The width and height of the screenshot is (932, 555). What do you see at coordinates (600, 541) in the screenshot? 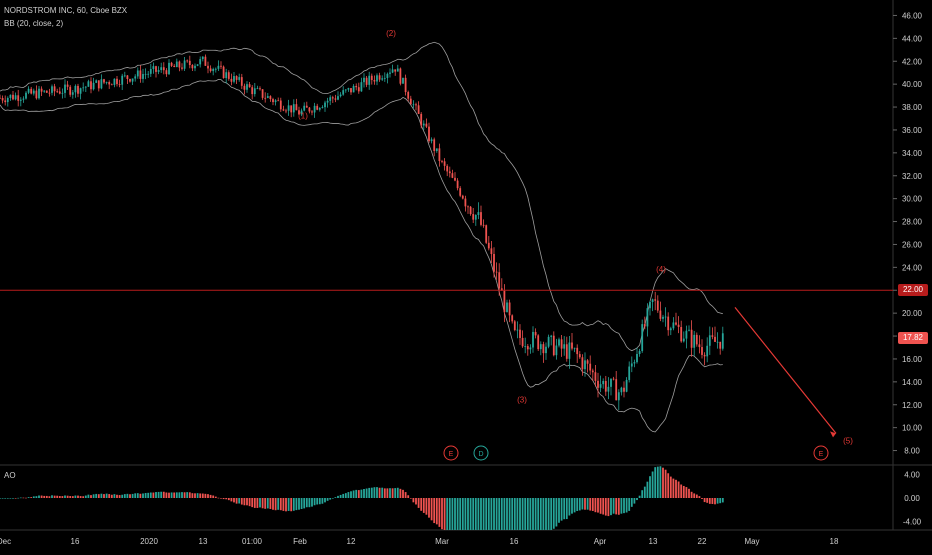
I see `x-tick-label: Apr` at bounding box center [600, 541].